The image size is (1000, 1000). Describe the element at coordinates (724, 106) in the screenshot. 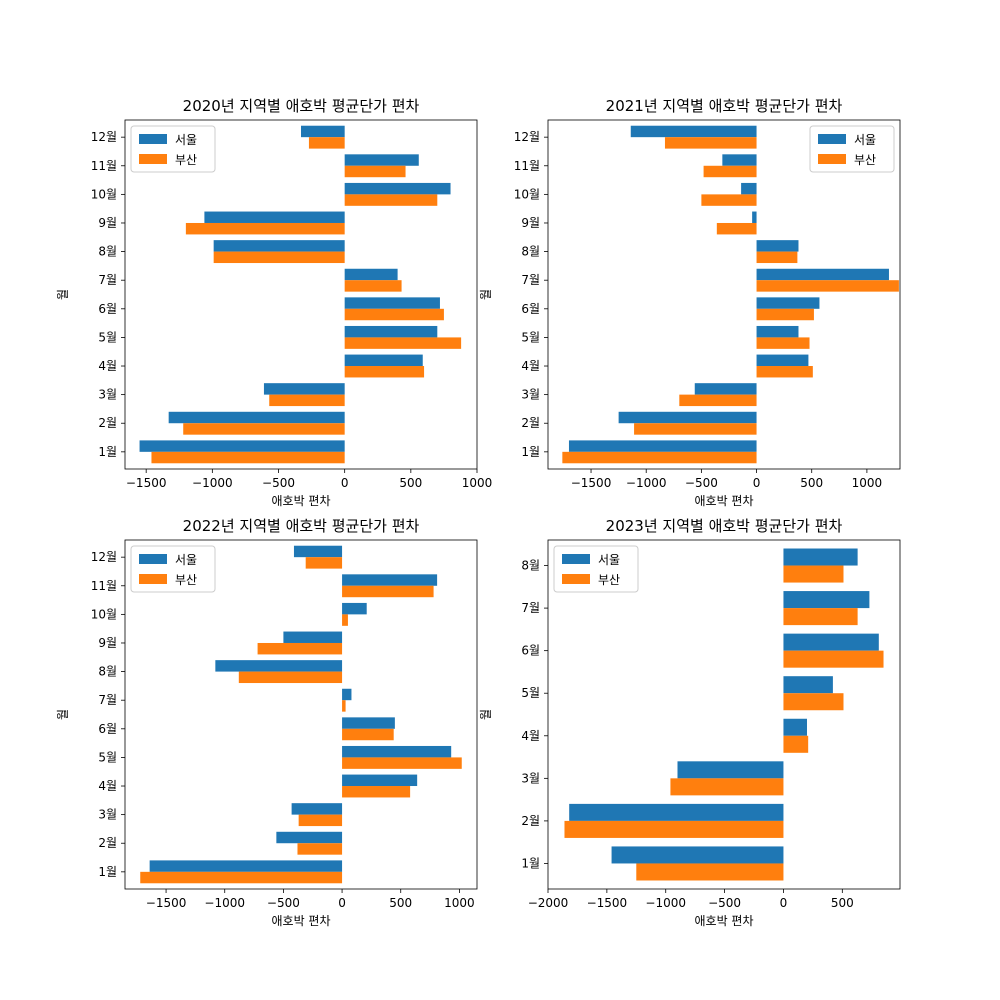

I see `chart-title: 2021년 지역별 애호박 평균단가 편차` at that location.